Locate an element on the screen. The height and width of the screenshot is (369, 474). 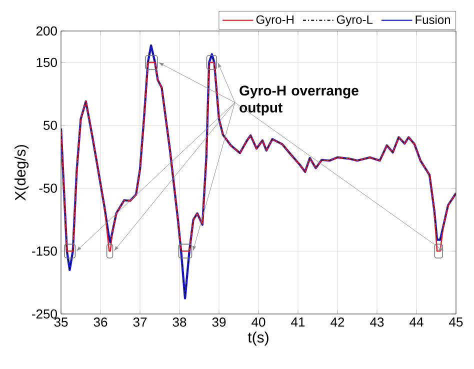
y-tick-label: -50 is located at coordinates (48, 188).